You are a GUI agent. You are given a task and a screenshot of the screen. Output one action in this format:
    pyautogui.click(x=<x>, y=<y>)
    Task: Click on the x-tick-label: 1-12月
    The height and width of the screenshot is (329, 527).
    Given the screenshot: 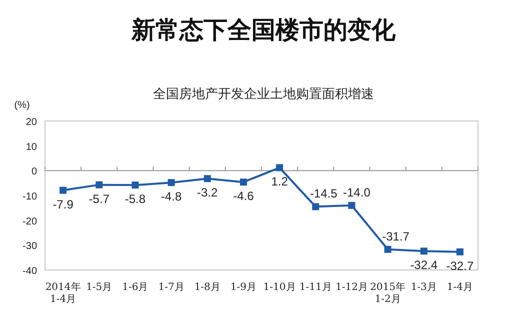 What is the action you would take?
    pyautogui.click(x=351, y=287)
    